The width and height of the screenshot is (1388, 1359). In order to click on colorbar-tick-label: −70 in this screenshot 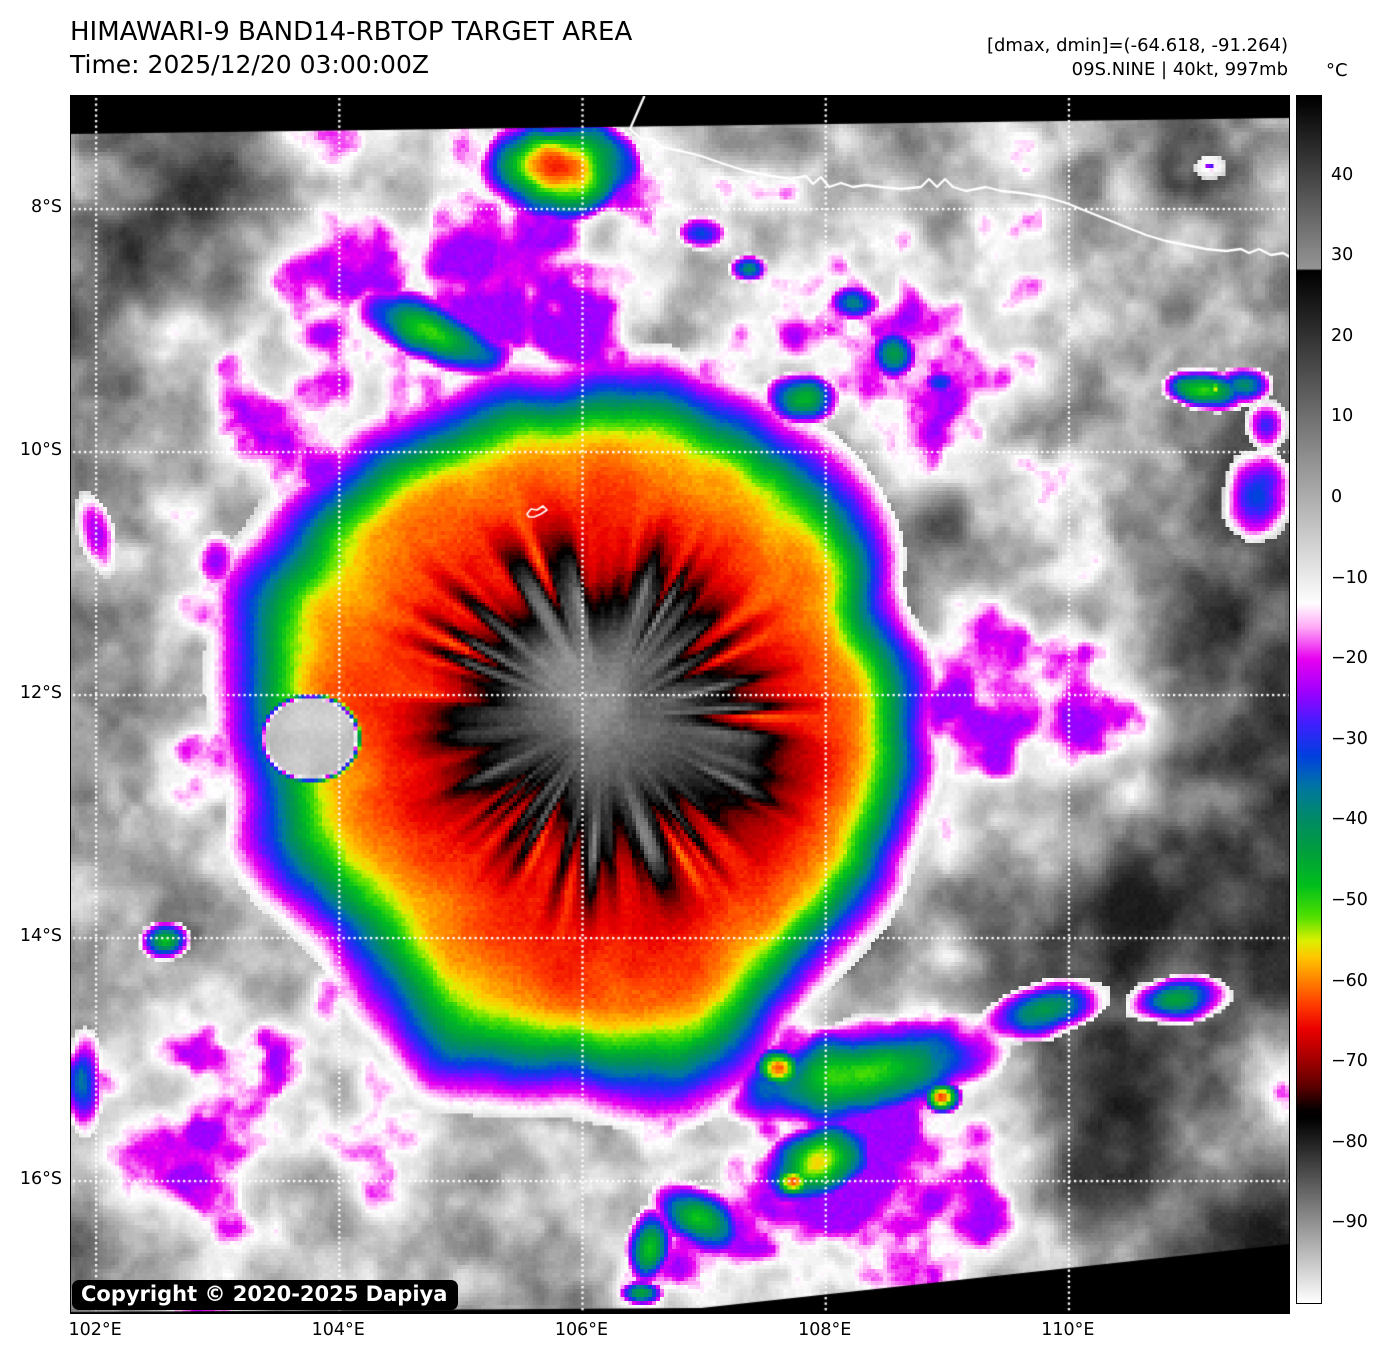, I will do `click(1349, 1061)`.